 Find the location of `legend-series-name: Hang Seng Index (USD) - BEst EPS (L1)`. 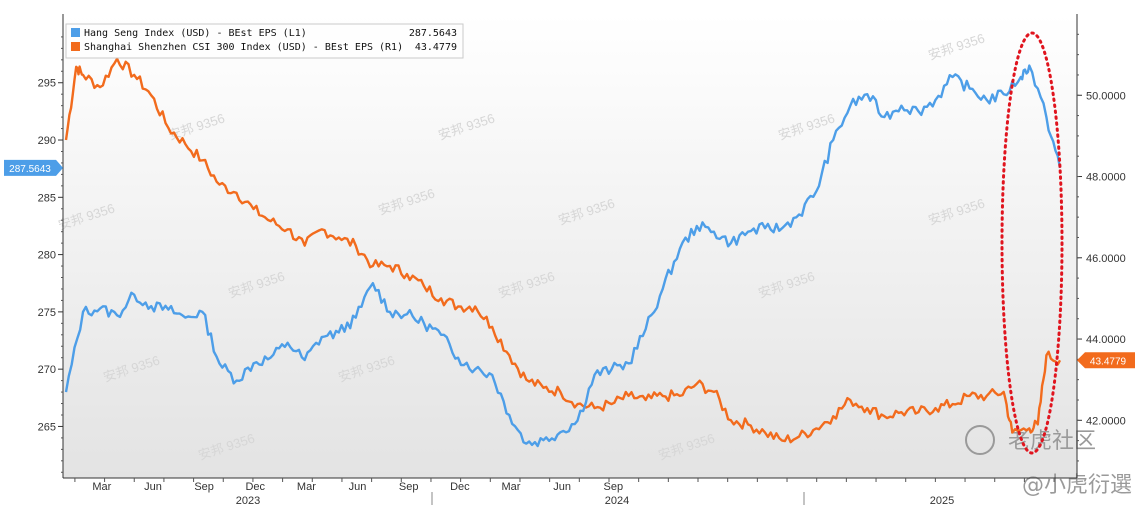

legend-series-name: Hang Seng Index (USD) - BEst EPS (L1) is located at coordinates (195, 33).